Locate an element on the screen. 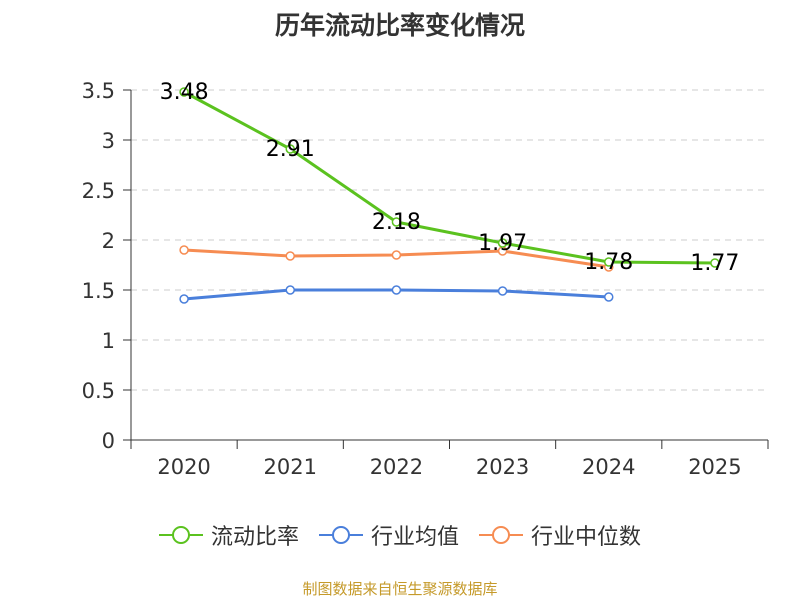 The width and height of the screenshot is (800, 600). x-tick-label: 2020 is located at coordinates (183, 467).